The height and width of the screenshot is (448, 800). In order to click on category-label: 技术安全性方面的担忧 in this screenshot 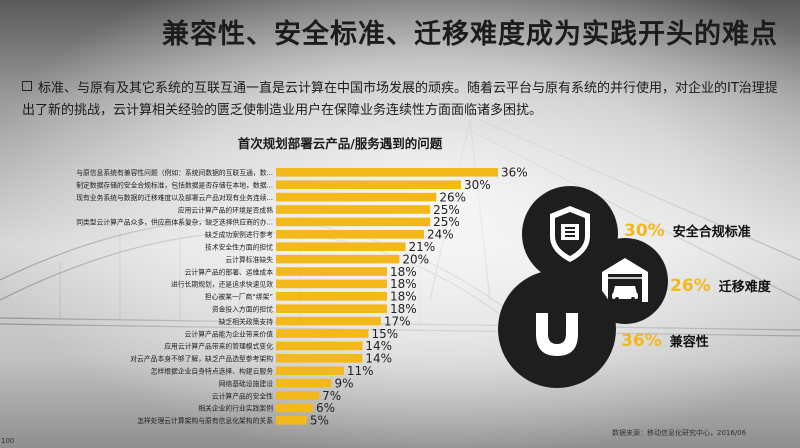, I will do `click(239, 247)`.